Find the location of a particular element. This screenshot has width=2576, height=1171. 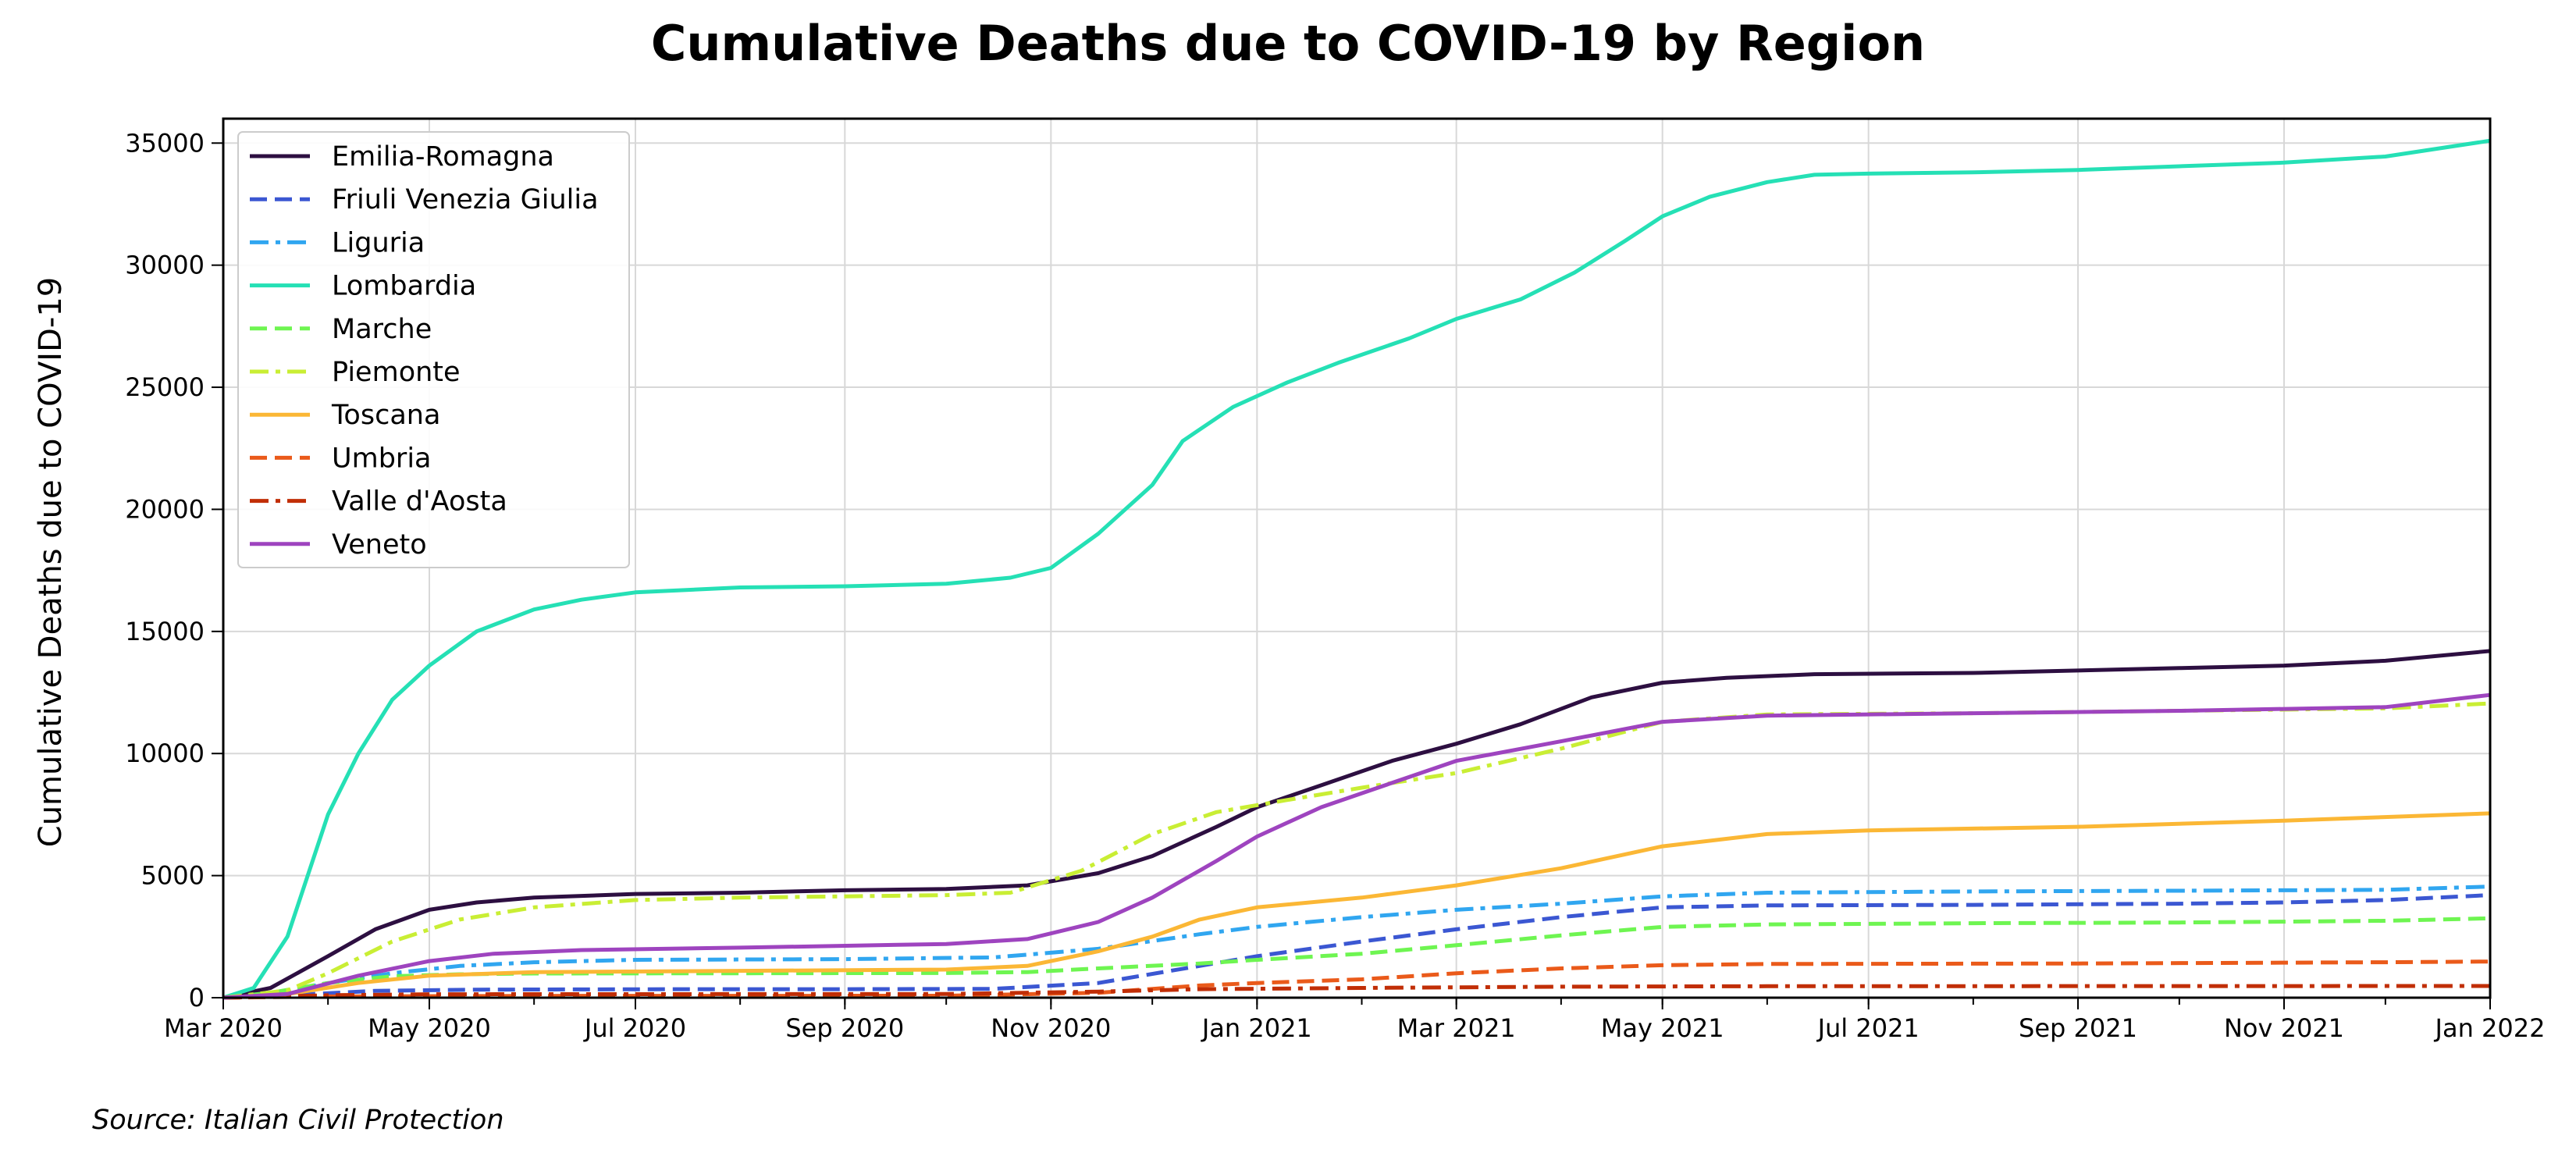

x-tick-label: May 2020 is located at coordinates (429, 1028).